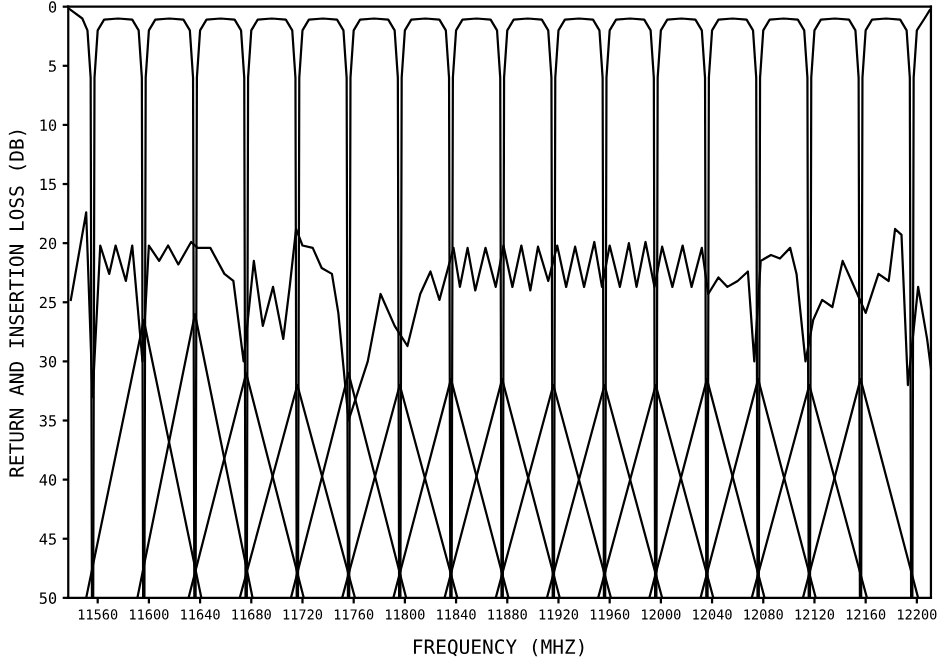 The width and height of the screenshot is (948, 668). Describe the element at coordinates (17, 303) in the screenshot. I see `y-axis-title: RETURN AND INSERTION LOSS (DB)` at that location.